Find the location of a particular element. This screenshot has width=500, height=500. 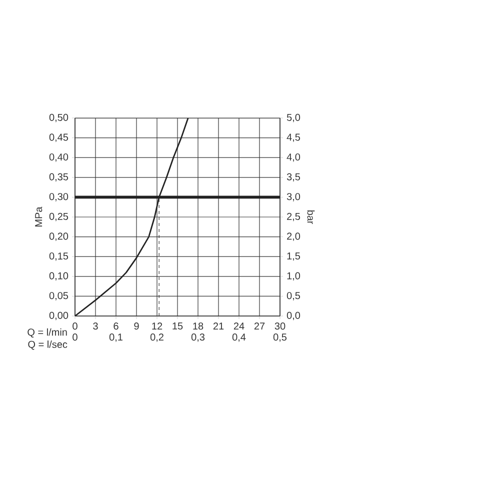

y-tick-label: 0,25 is located at coordinates (58, 217).